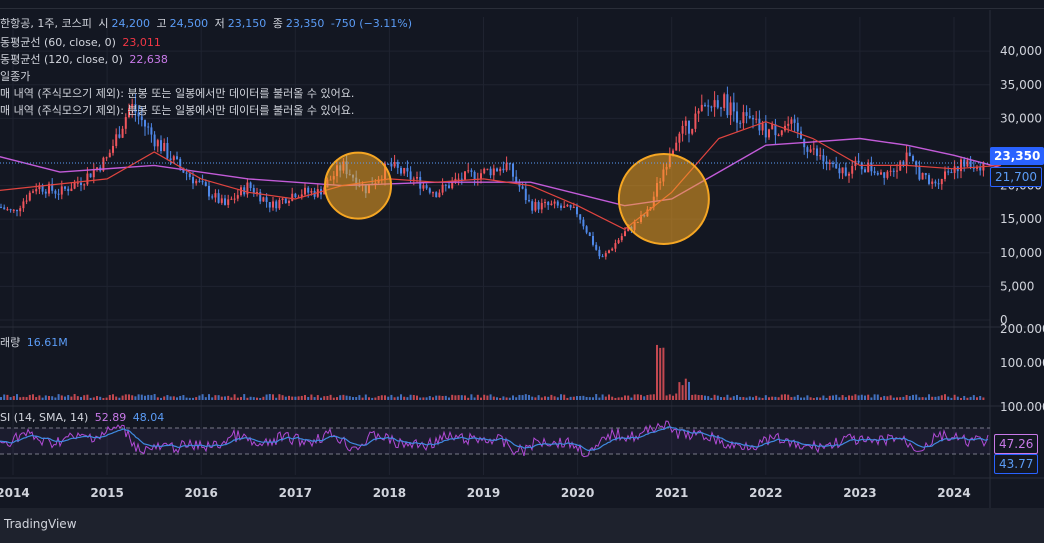 Image resolution: width=1044 pixels, height=543 pixels. I want to click on rsi-tag-a: 47.26, so click(1016, 444).